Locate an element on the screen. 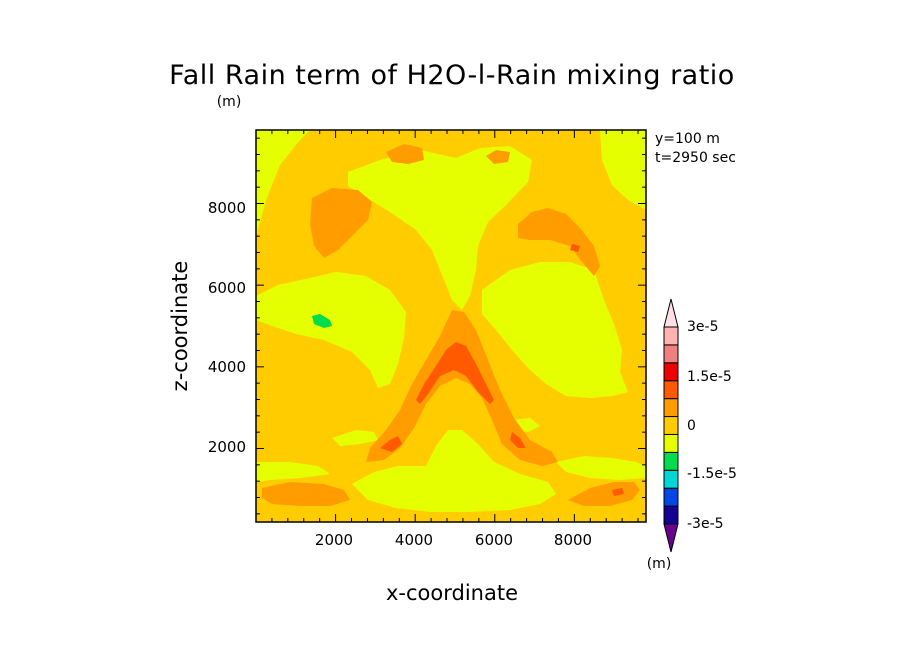 Image resolution: width=904 pixels, height=654 pixels. annotation-y-slice: y=100 m is located at coordinates (687, 139).